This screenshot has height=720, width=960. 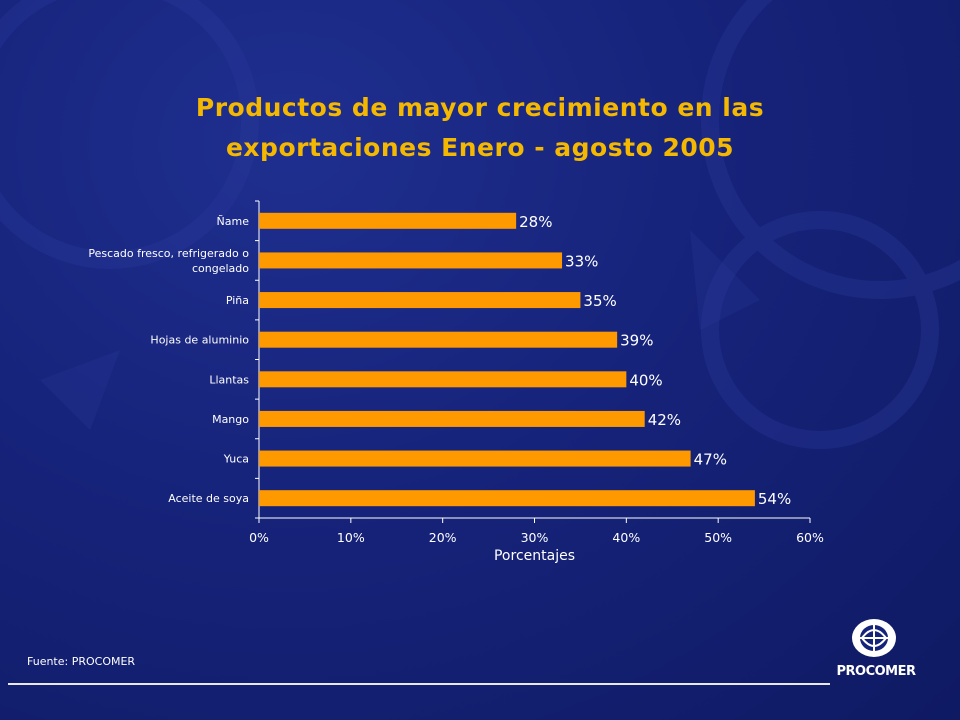 I want to click on title-line-2: exportaciones Enero - agosto 2005, so click(x=480, y=147).